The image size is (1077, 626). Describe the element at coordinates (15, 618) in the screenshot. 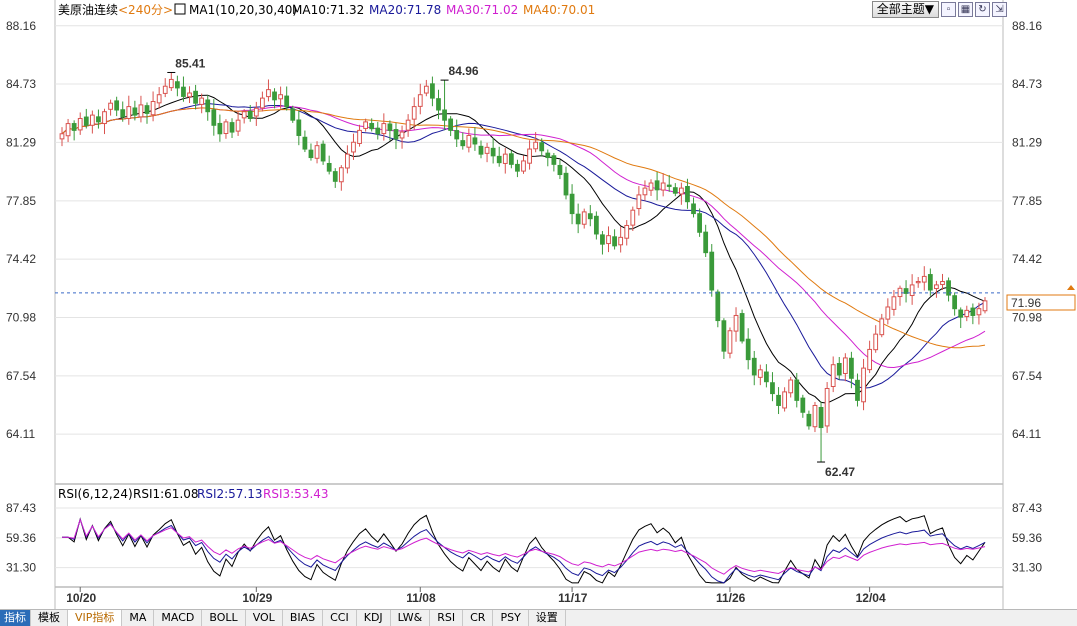

I see `tab-indicator: 指标` at that location.